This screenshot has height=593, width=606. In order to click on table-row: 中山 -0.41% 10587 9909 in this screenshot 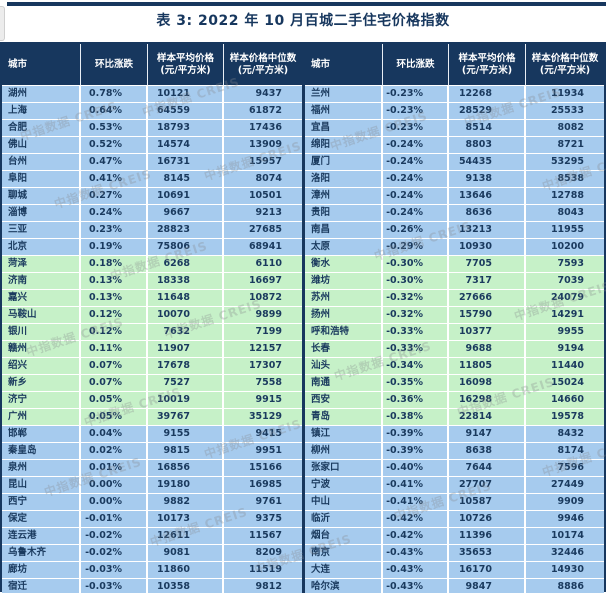, I will do `click(454, 502)`.